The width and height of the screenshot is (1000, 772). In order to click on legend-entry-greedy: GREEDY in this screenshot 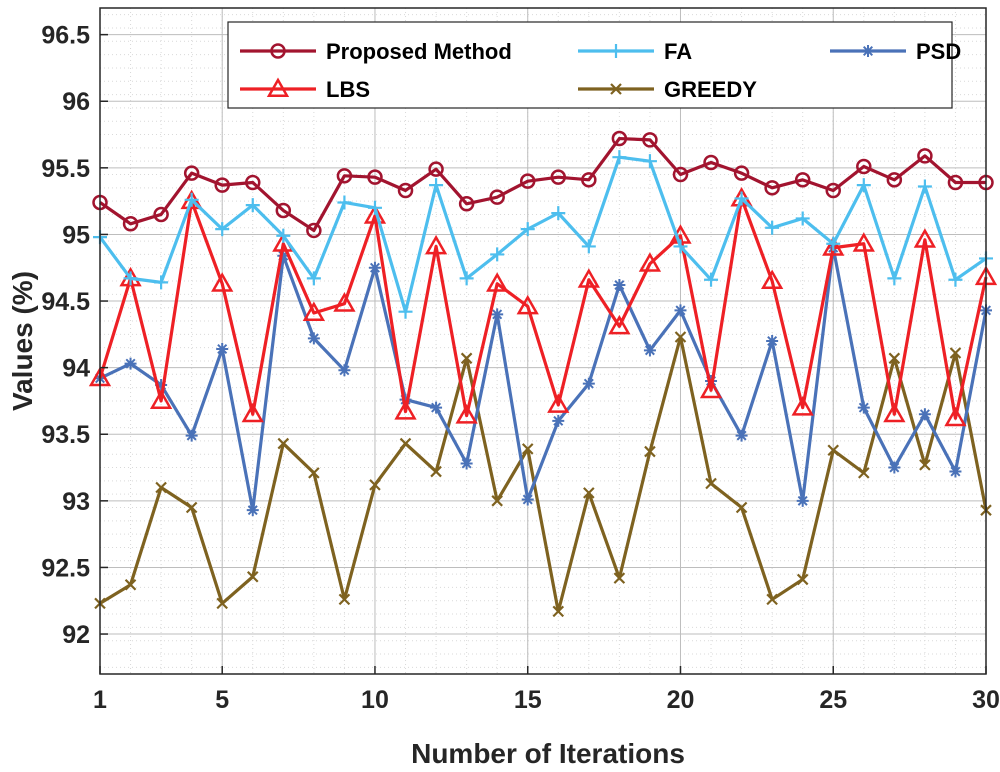, I will do `click(667, 89)`.